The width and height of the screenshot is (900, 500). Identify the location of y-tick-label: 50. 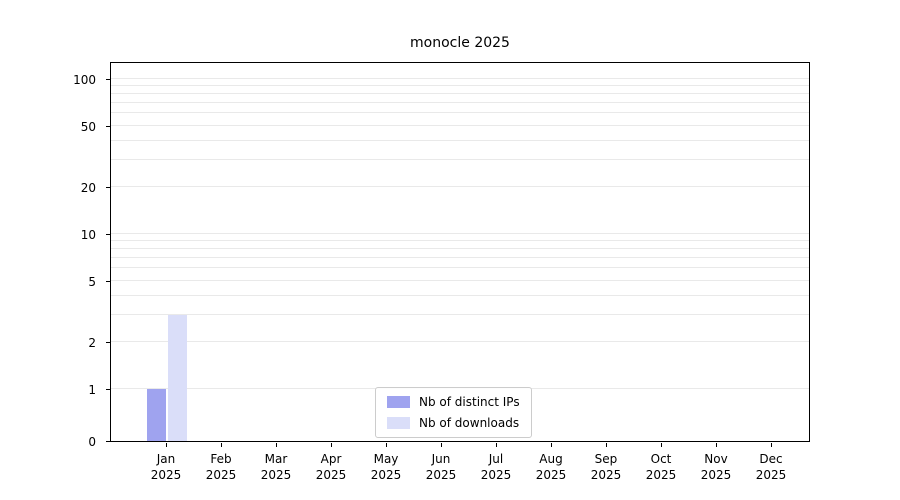
(88, 126).